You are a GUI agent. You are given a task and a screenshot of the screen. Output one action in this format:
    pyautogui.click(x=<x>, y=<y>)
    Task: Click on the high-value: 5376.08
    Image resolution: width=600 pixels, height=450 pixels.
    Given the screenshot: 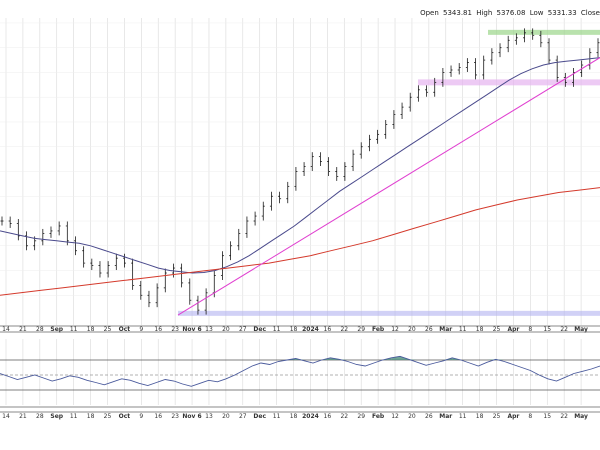 What is the action you would take?
    pyautogui.click(x=511, y=13)
    